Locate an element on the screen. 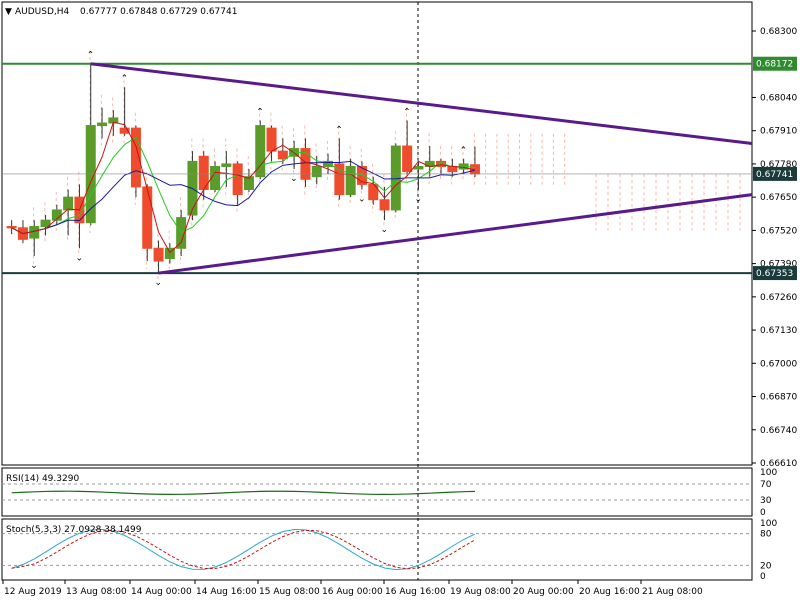 This screenshot has width=800, height=600. rsi-level-label: 30 is located at coordinates (766, 501).